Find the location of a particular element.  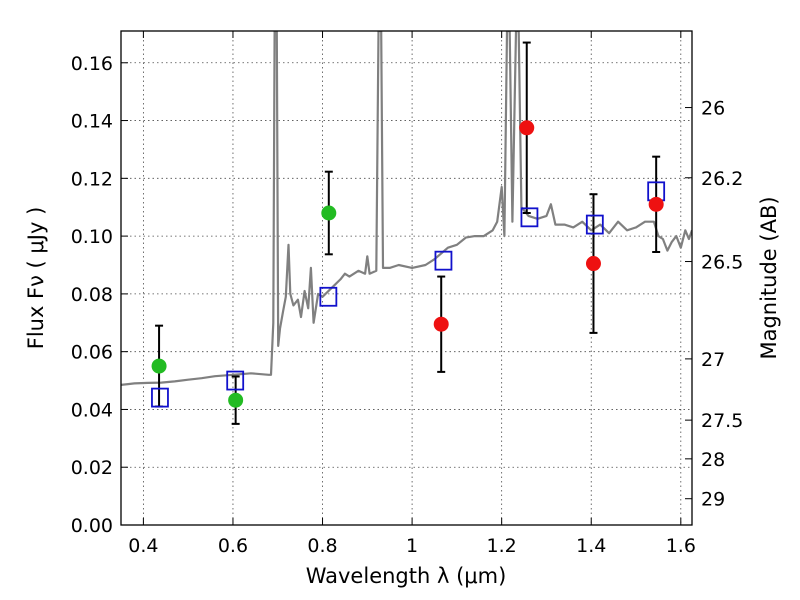

y-tick-label: 0.00 is located at coordinates (92, 526).